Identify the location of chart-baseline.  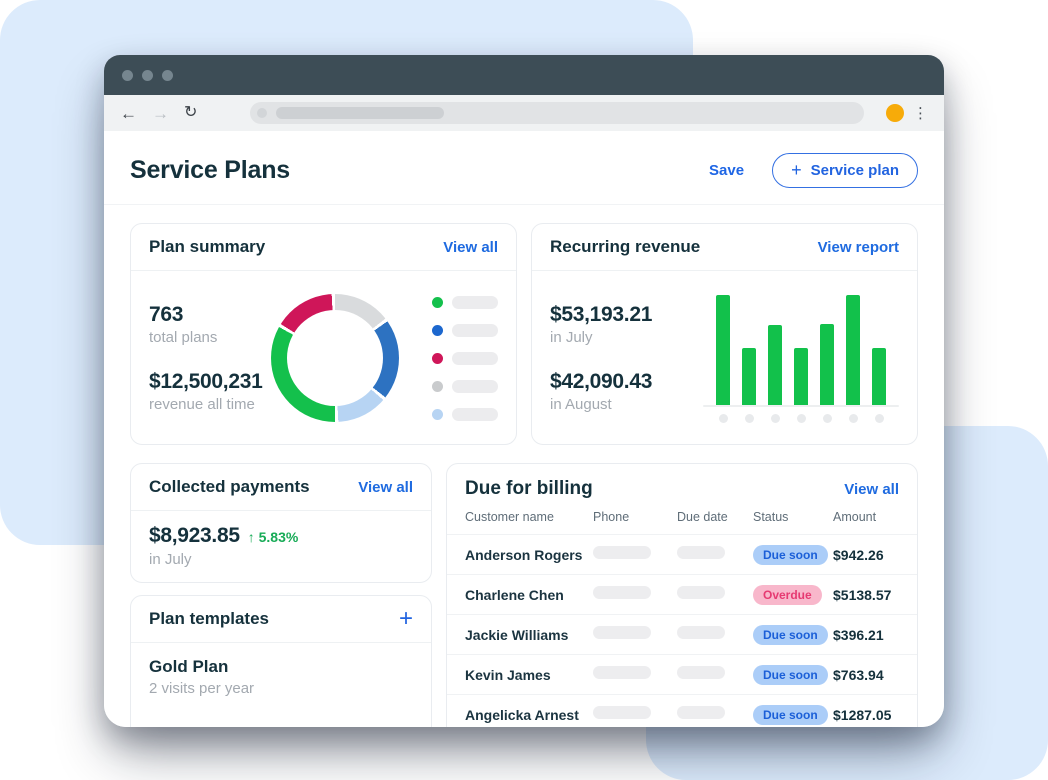
(801, 406).